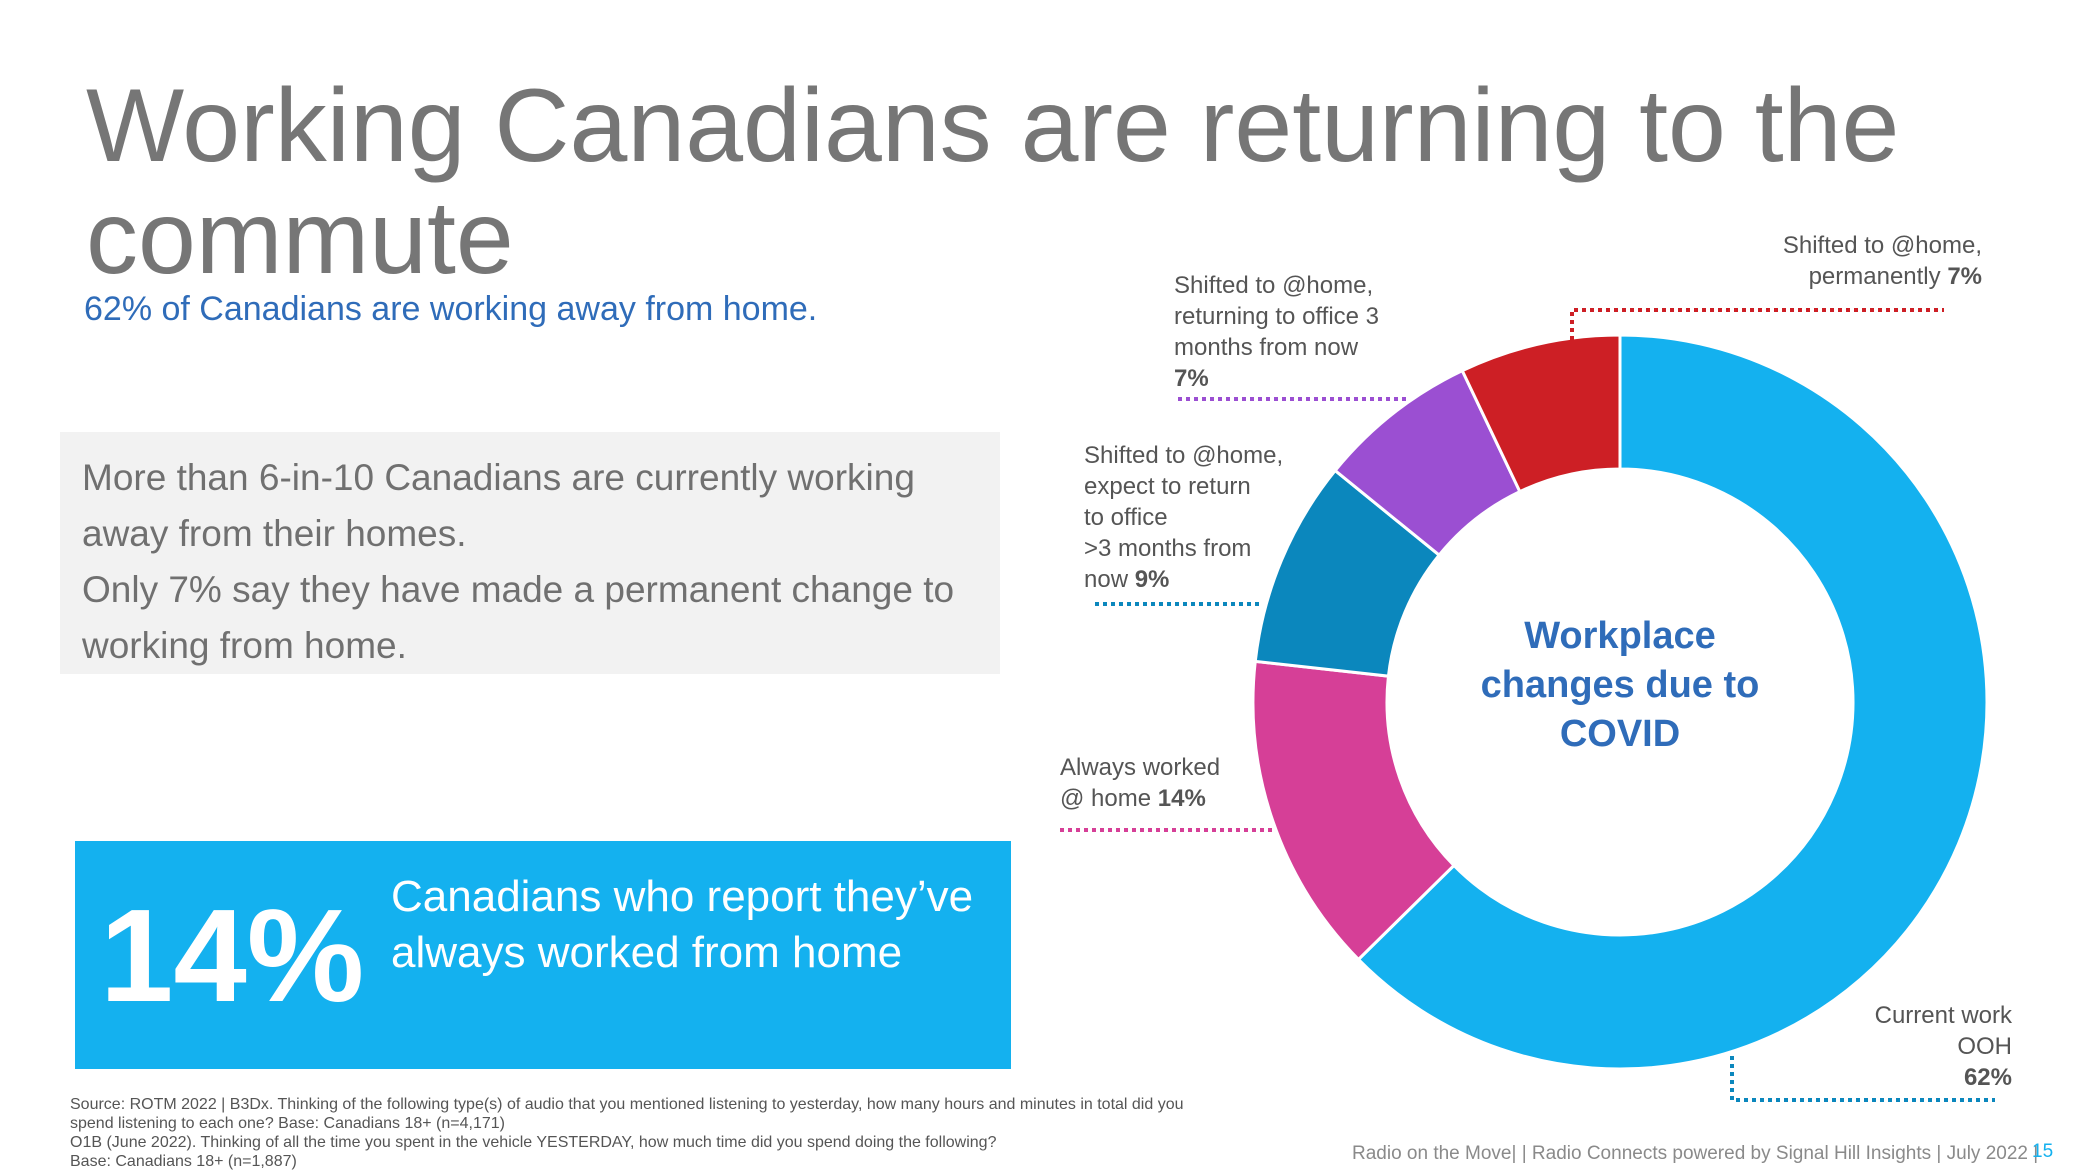 This screenshot has height=1171, width=2076. Describe the element at coordinates (1987, 1077) in the screenshot. I see `slice-value-label: 62%` at that location.